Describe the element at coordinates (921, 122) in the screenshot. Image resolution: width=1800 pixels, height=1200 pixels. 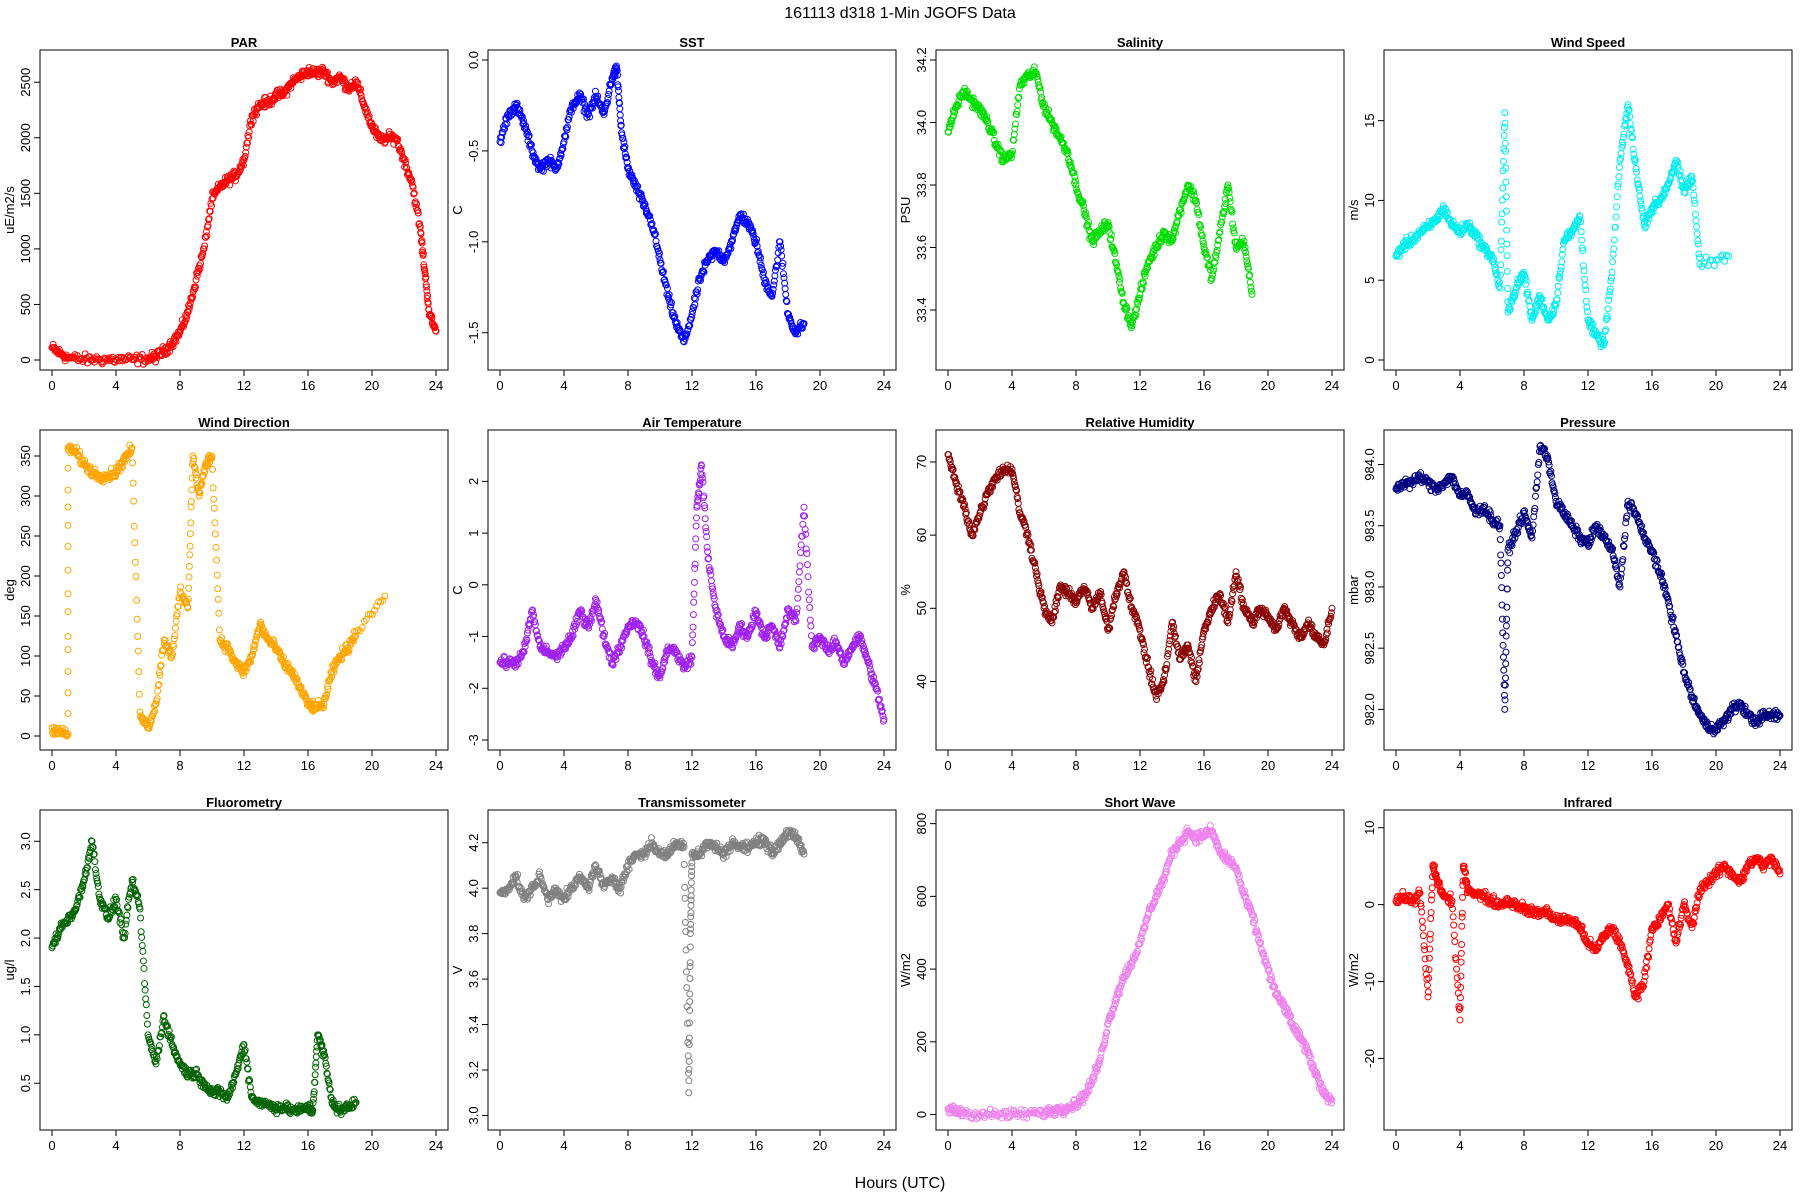
I see `y-tick-label: 34.0` at that location.